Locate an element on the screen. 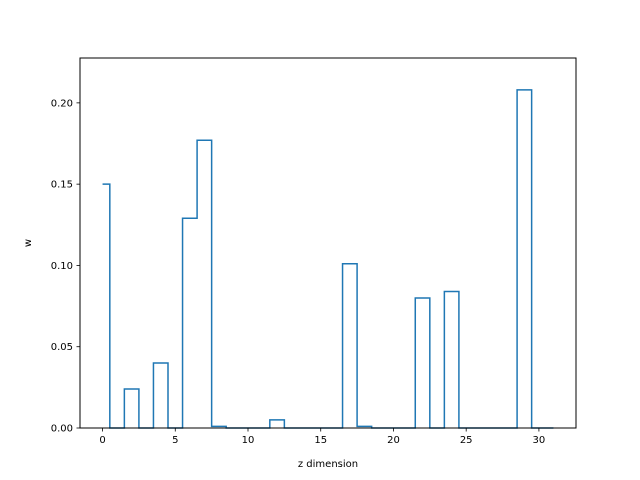 The width and height of the screenshot is (640, 480). y-tick-label: 0.20 is located at coordinates (62, 103).